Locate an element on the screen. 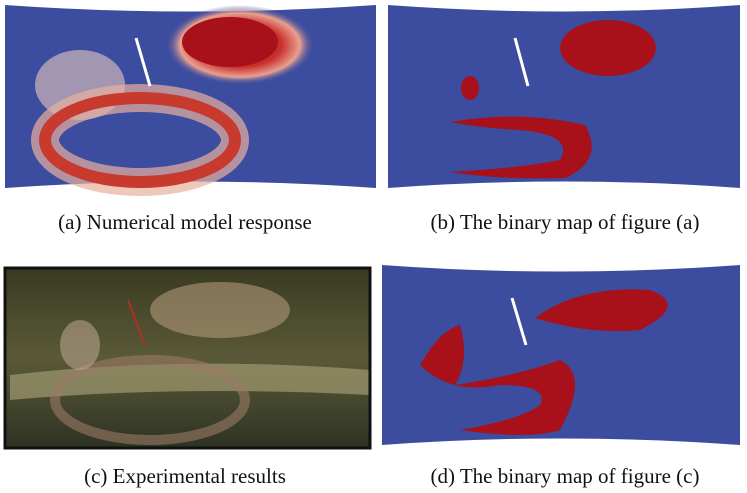  caption: (c) Experimental results is located at coordinates (185, 476).